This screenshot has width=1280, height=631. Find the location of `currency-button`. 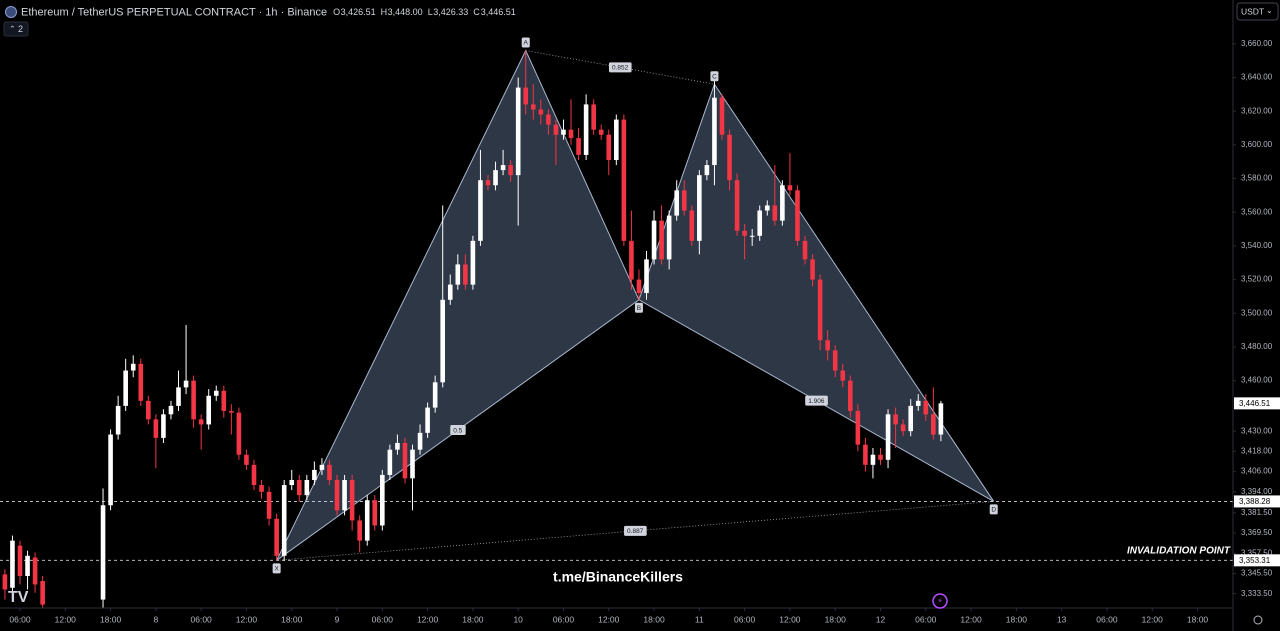

currency-button is located at coordinates (1257, 11).